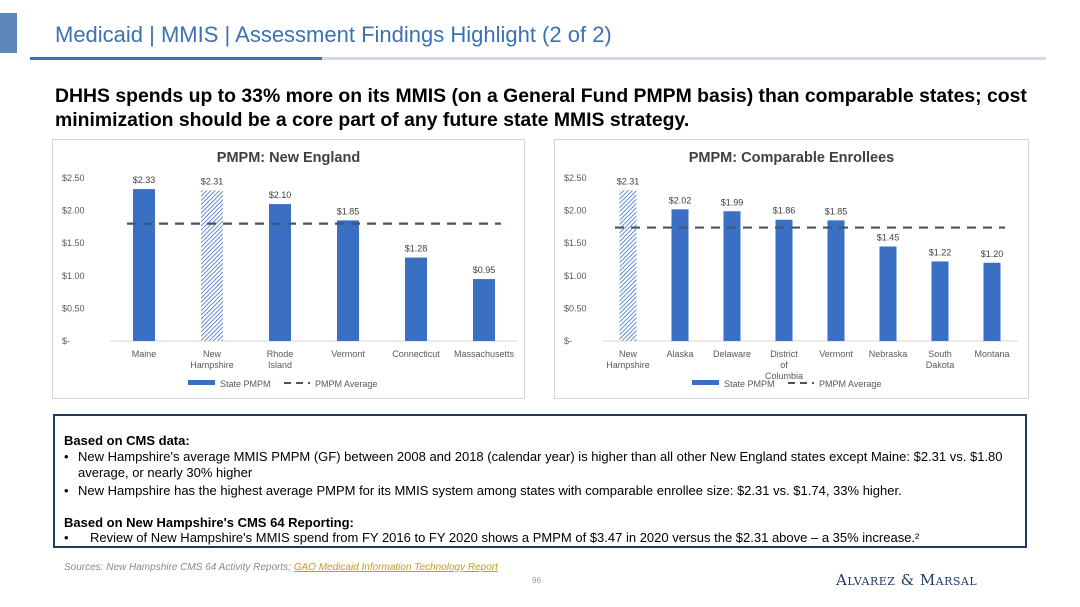  I want to click on chart2-x-tick-label: Nebraska, so click(888, 354).